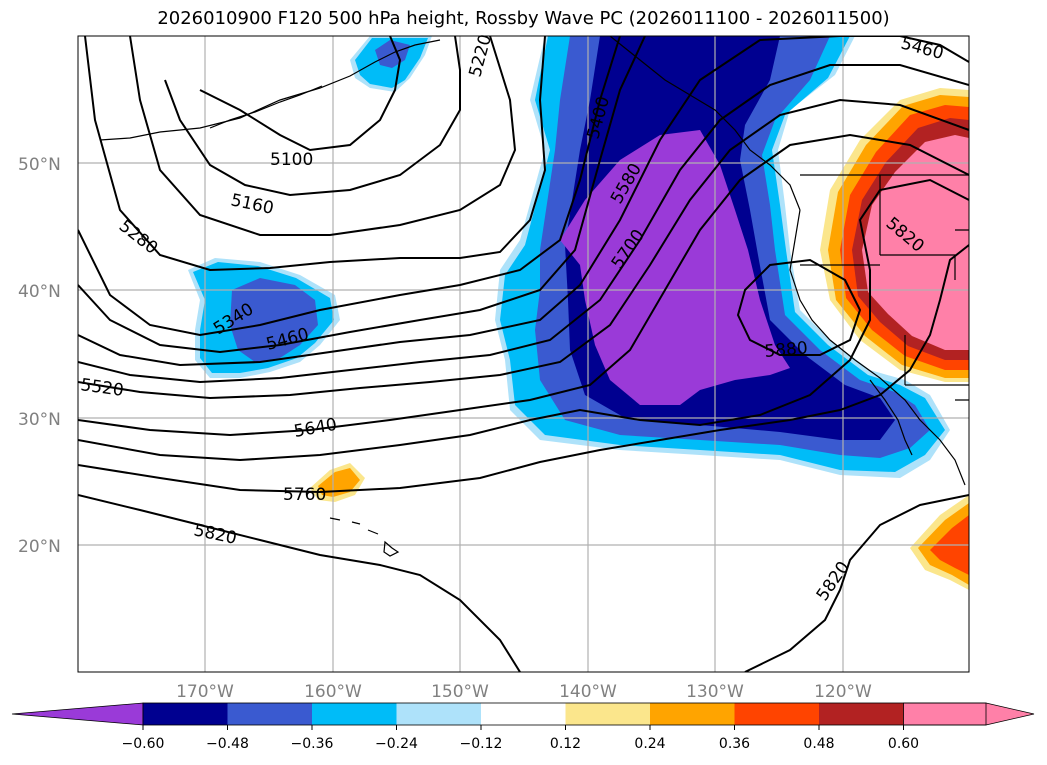  Describe the element at coordinates (304, 495) in the screenshot. I see `contour-label-5760: 5760` at that location.